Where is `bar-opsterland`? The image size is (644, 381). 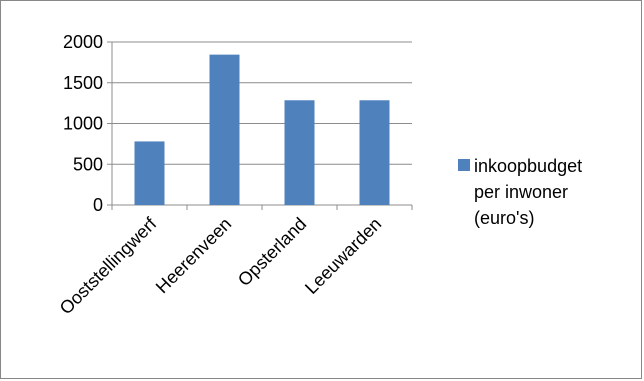
bar-opsterland is located at coordinates (299, 152).